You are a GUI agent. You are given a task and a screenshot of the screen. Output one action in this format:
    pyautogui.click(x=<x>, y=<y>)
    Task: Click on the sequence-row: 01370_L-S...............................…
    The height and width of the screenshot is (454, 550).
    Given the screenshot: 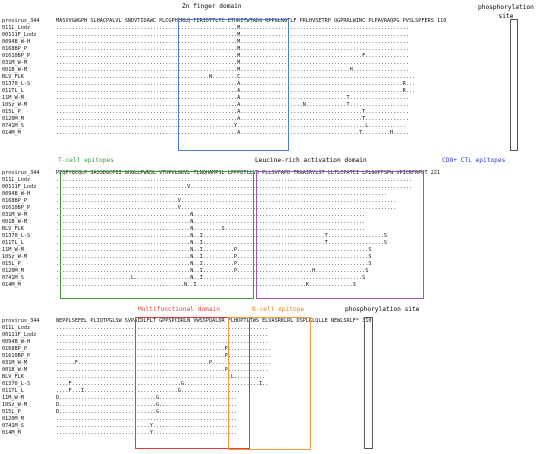 What is the action you would take?
    pyautogui.click(x=221, y=236)
    